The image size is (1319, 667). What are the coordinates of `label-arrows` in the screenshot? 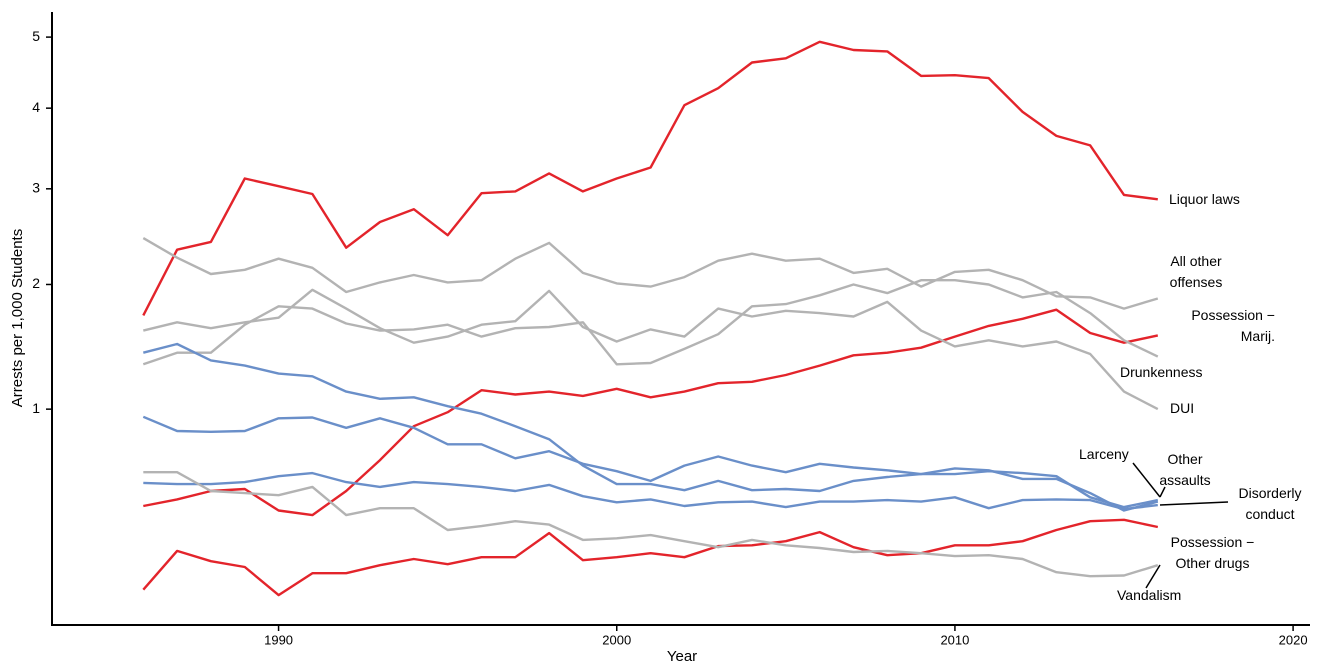 It's located at (1180, 525).